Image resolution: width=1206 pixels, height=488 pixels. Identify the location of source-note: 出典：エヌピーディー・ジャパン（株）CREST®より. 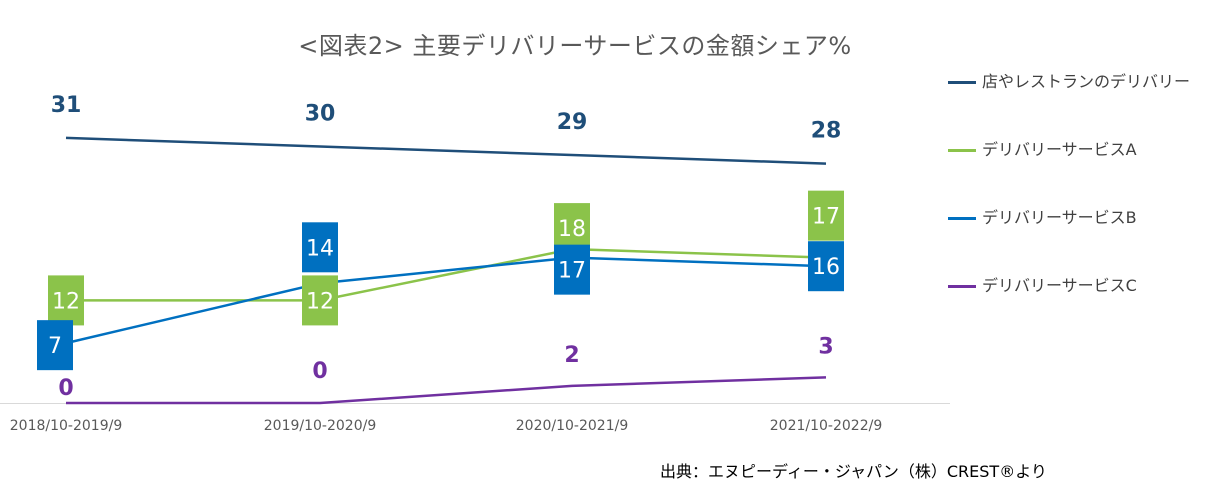
(853, 471).